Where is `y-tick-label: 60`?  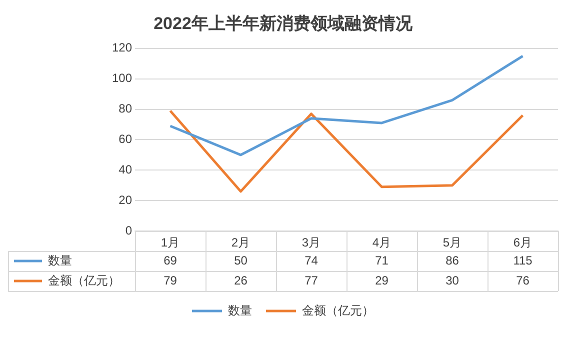
y-tick-label: 60 is located at coordinates (125, 139).